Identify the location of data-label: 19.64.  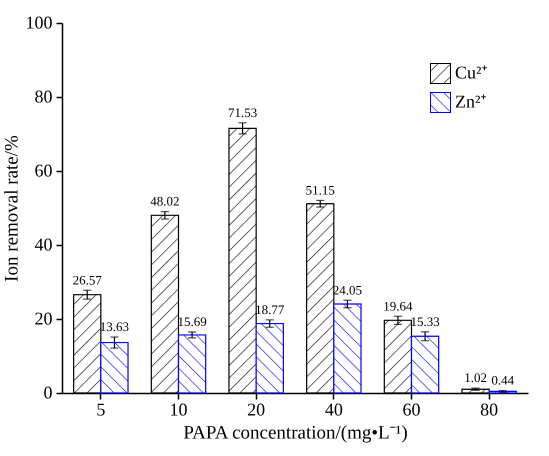
(398, 306).